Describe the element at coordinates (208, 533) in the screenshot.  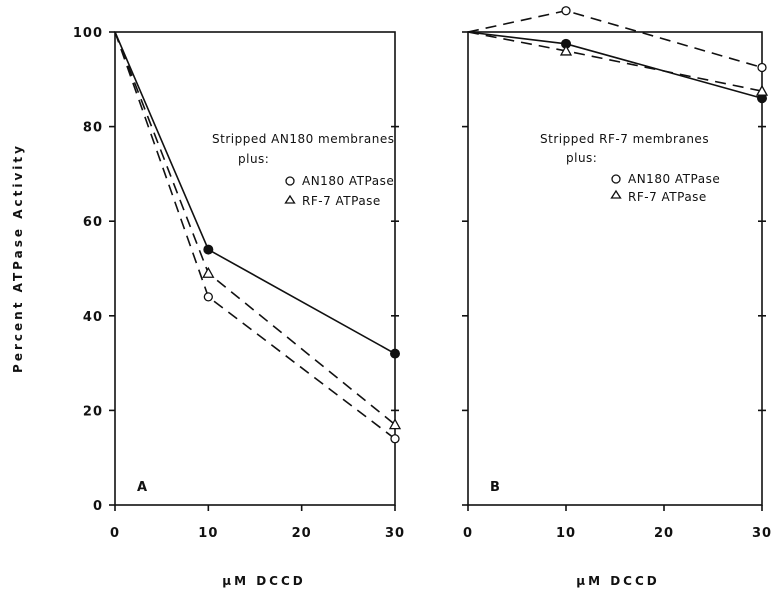
I see `x-tick-label-a-10: 10` at that location.